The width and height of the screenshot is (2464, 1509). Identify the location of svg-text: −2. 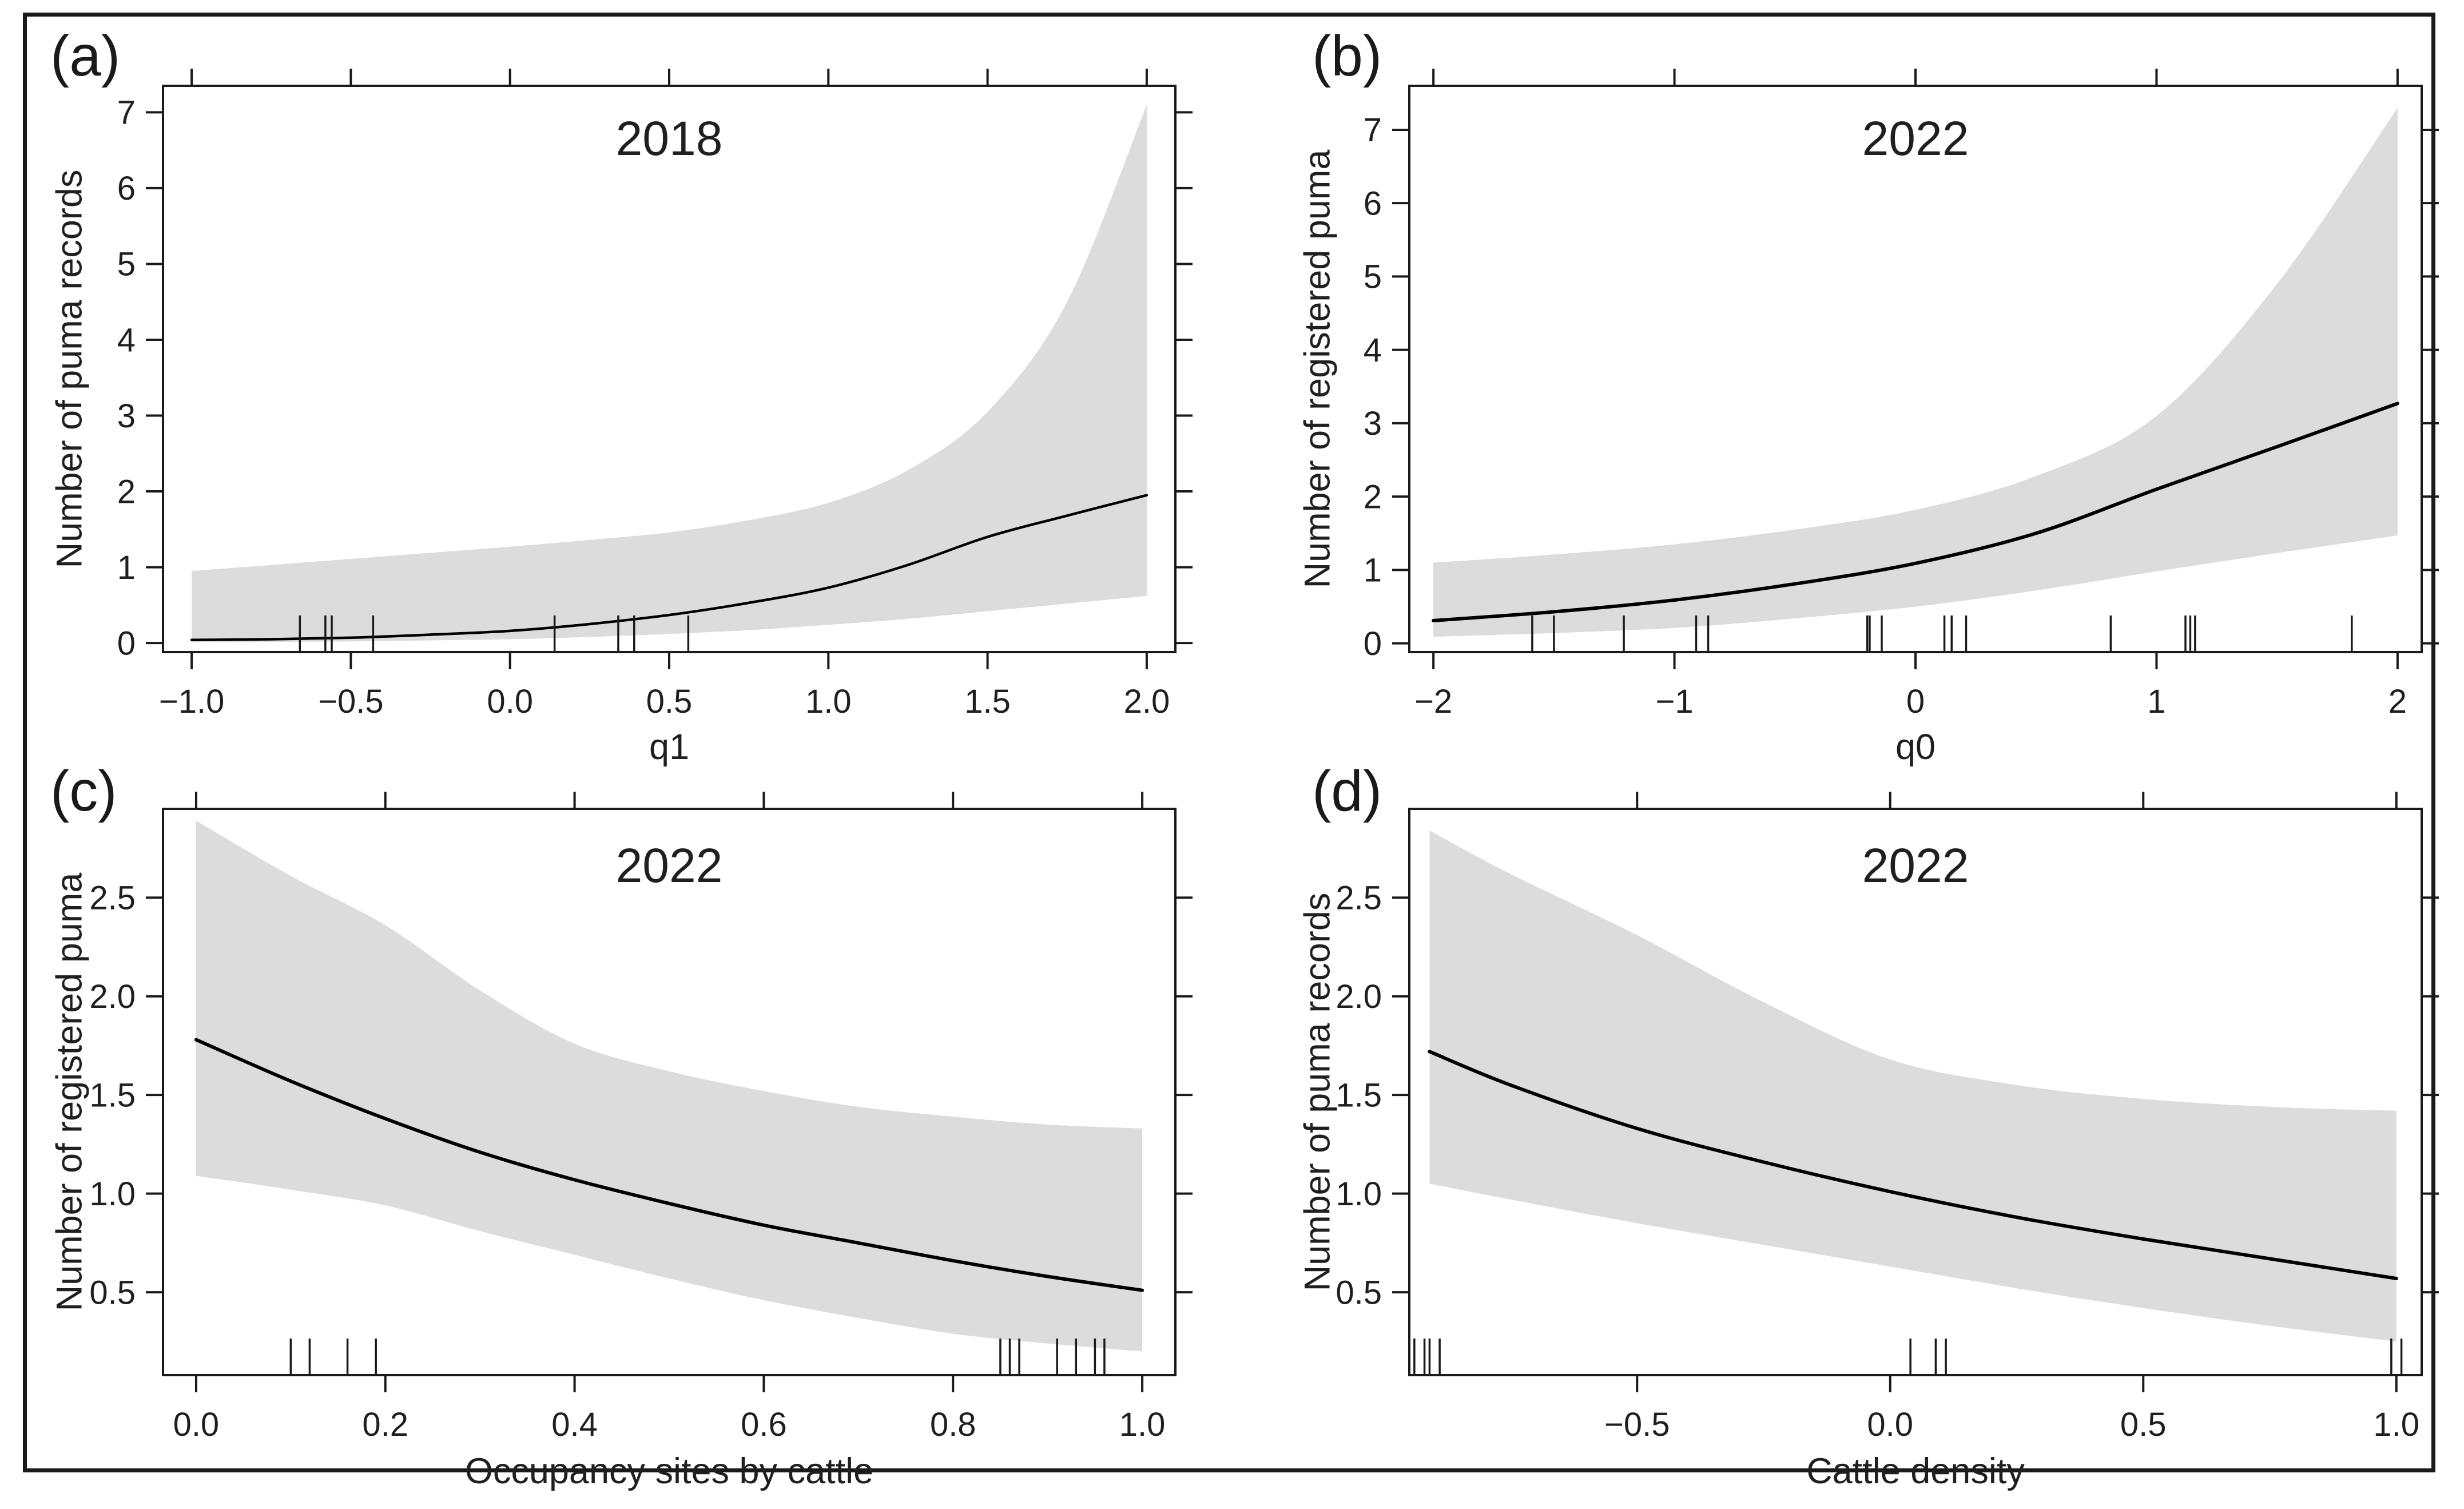
(1433, 701).